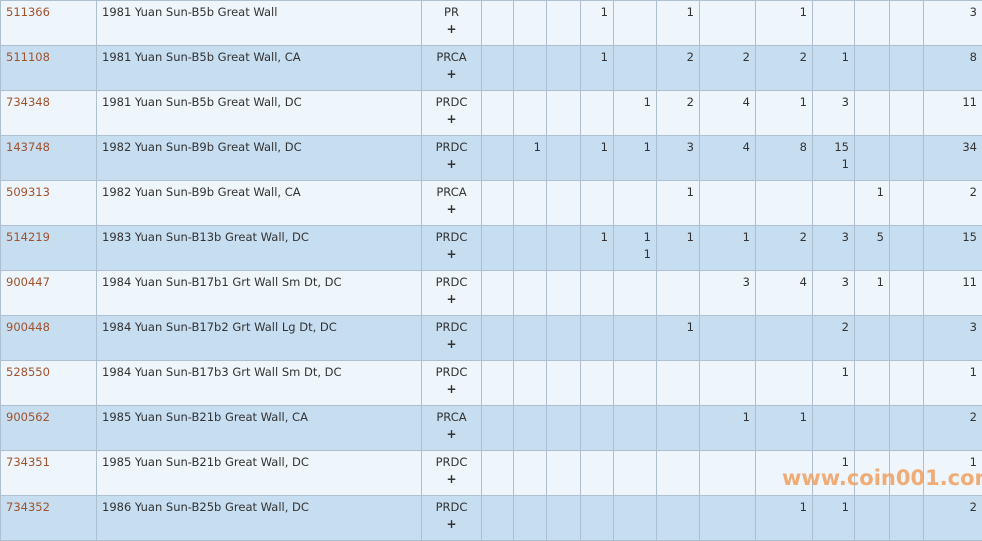 Image resolution: width=982 pixels, height=541 pixels. I want to click on cert-id-link: 528550, so click(28, 372).